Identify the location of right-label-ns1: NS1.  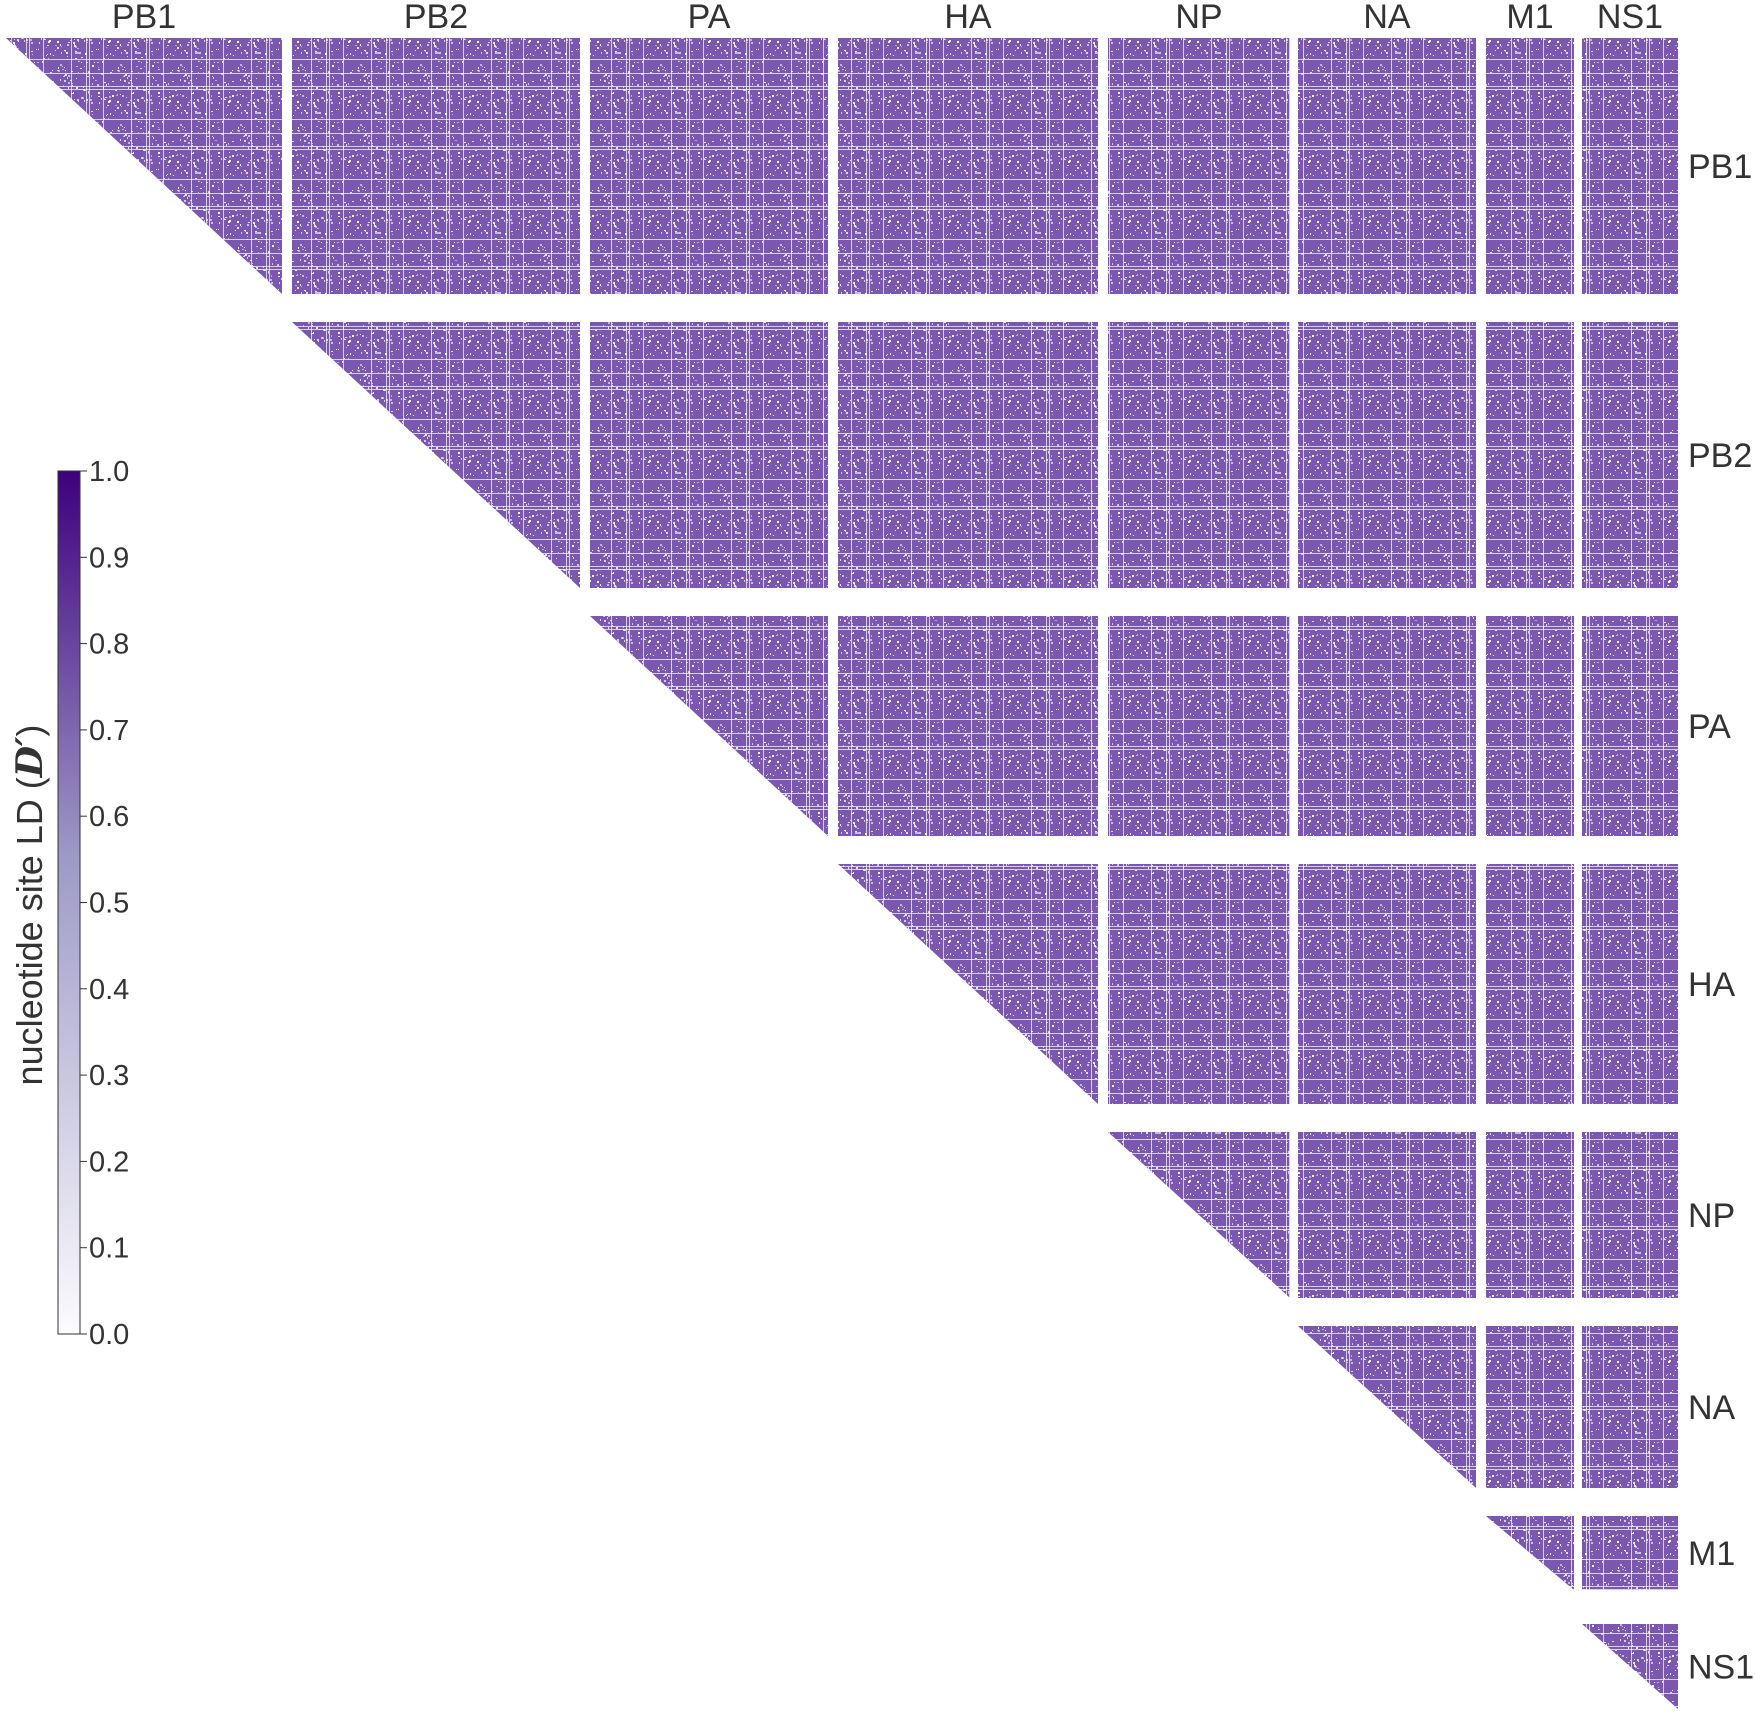
(1721, 1668).